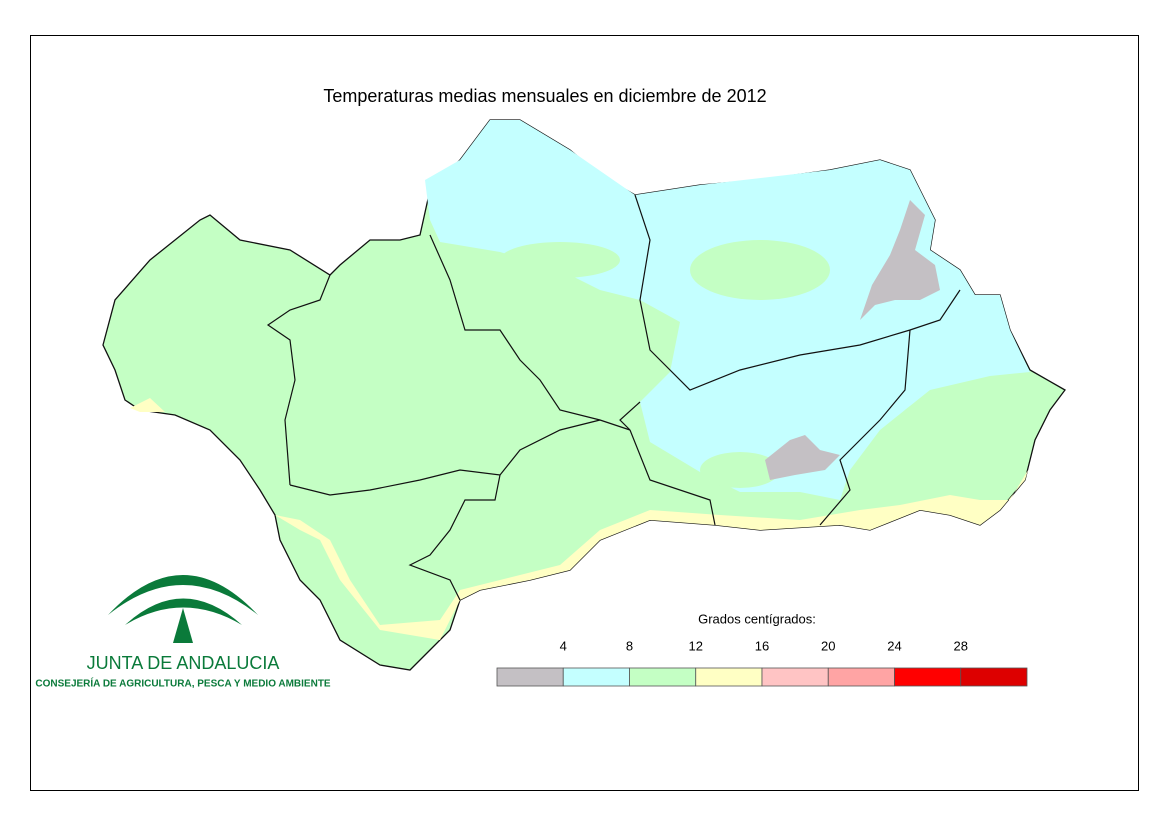 The height and width of the screenshot is (827, 1170). I want to click on logo-mark, so click(183, 625).